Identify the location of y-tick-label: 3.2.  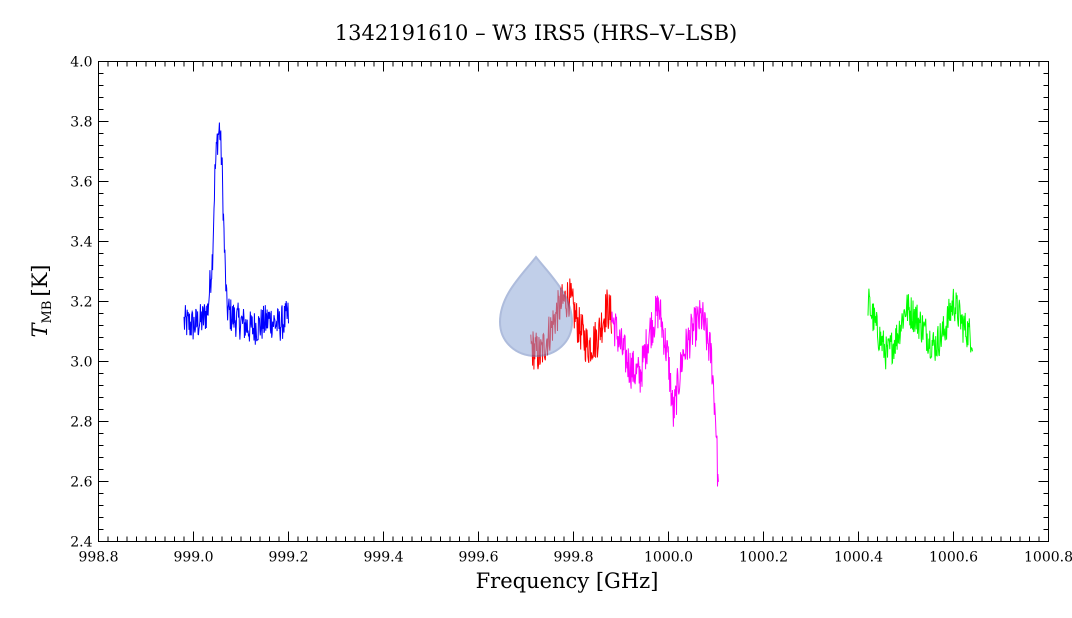
(81, 303).